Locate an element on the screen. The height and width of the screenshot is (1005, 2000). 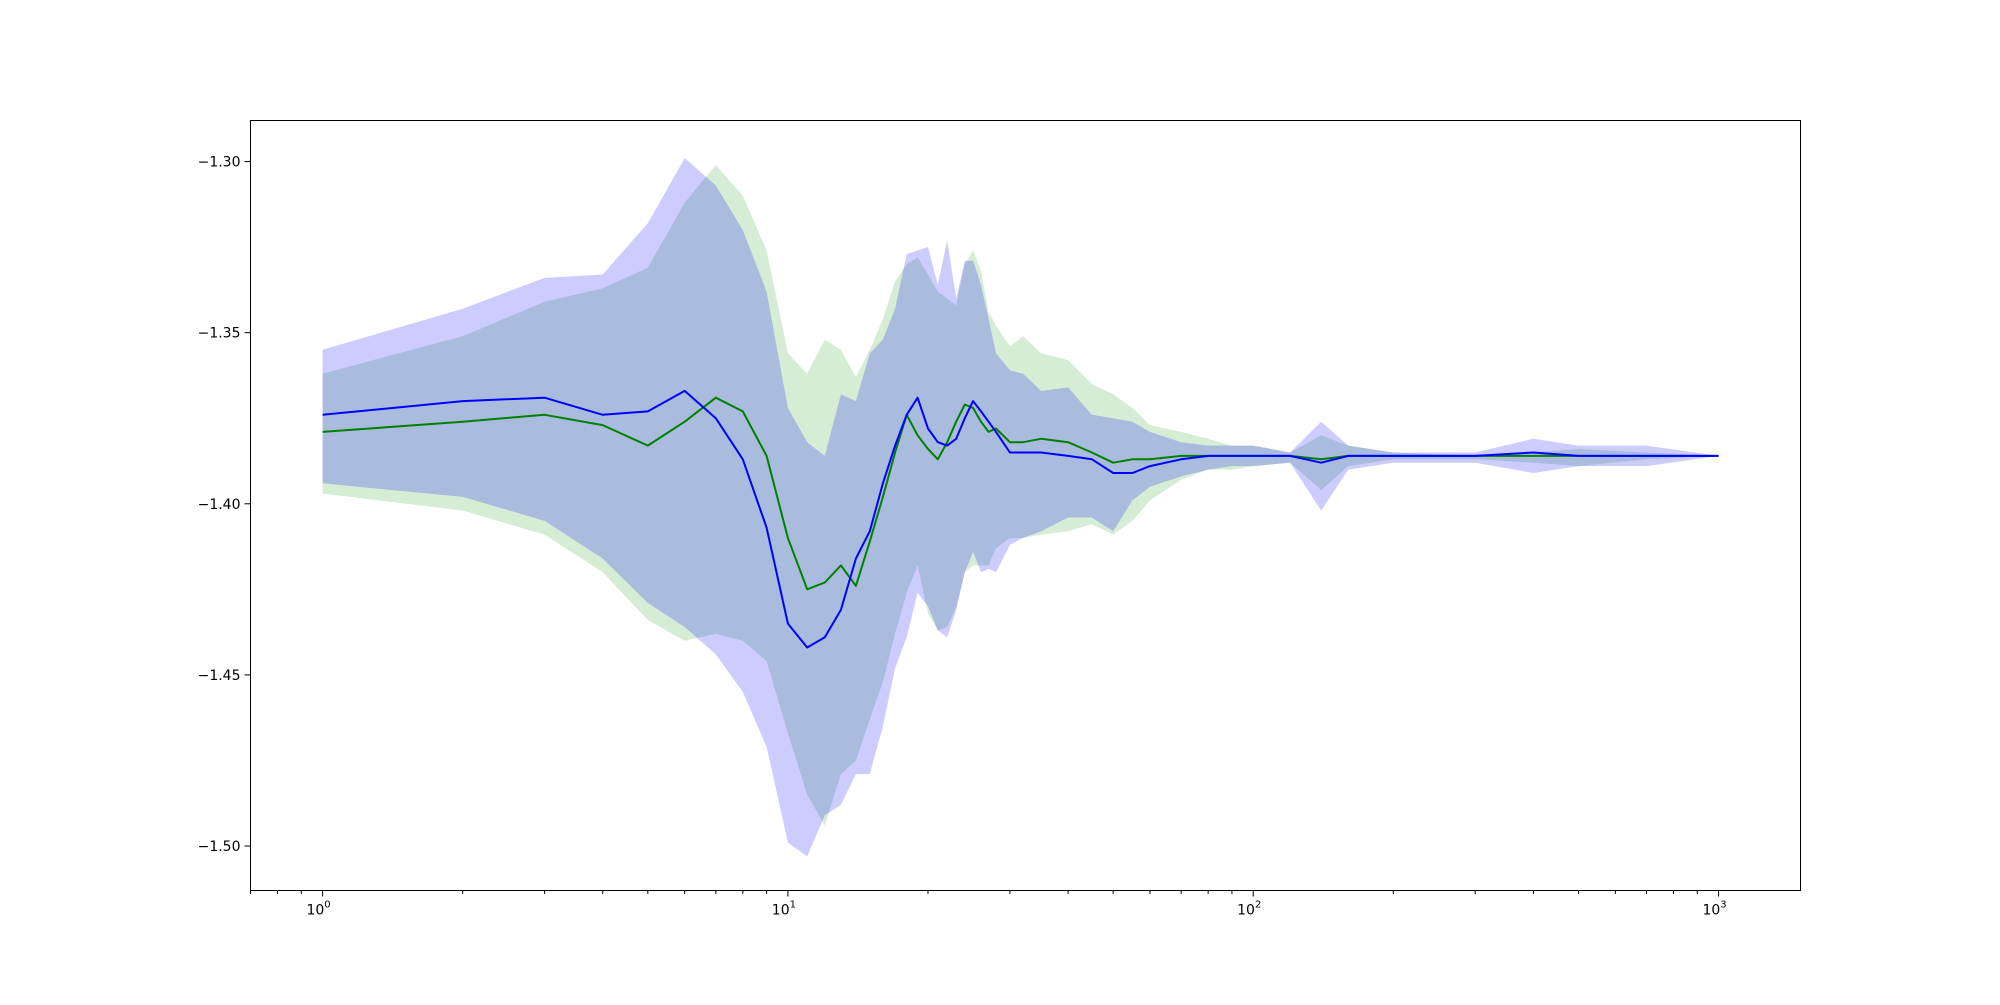
x-tick-label: 10³ is located at coordinates (1714, 909).